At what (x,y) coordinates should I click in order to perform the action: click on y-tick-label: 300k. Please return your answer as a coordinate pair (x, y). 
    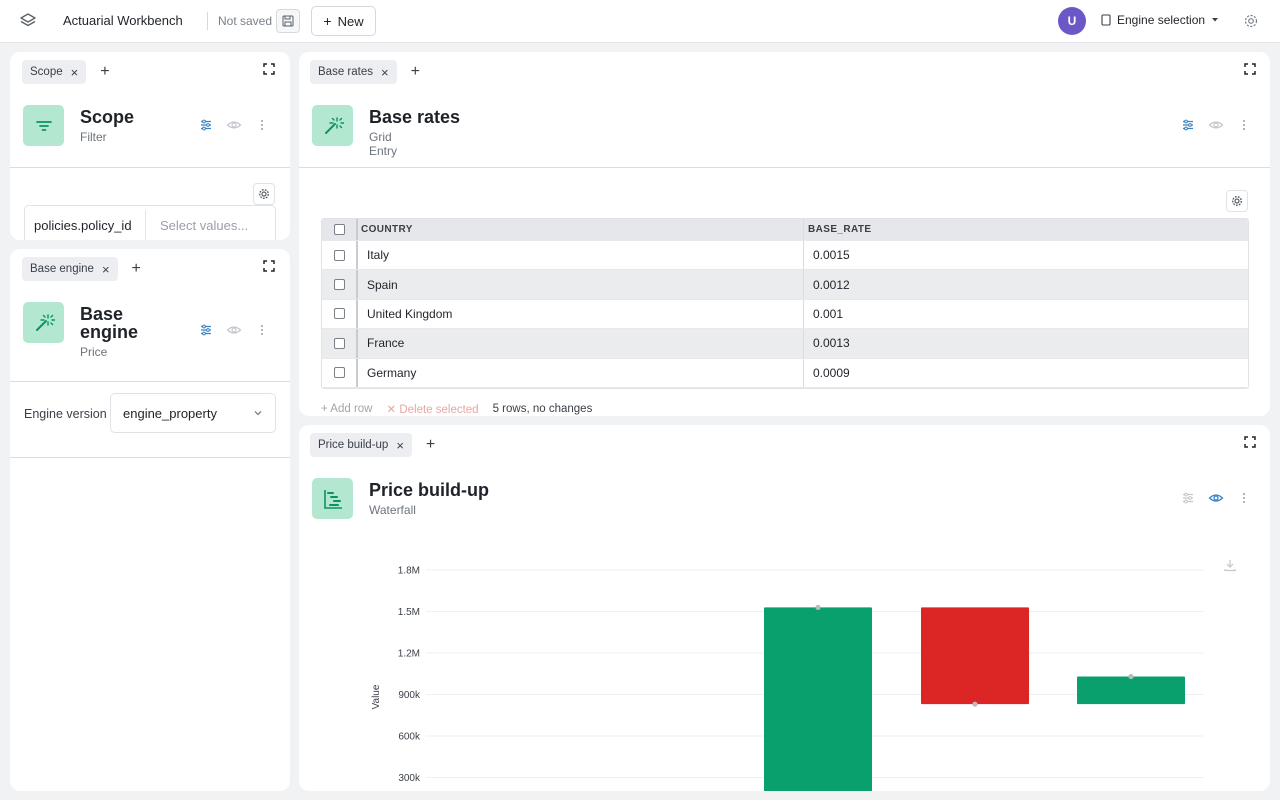
    Looking at the image, I should click on (409, 778).